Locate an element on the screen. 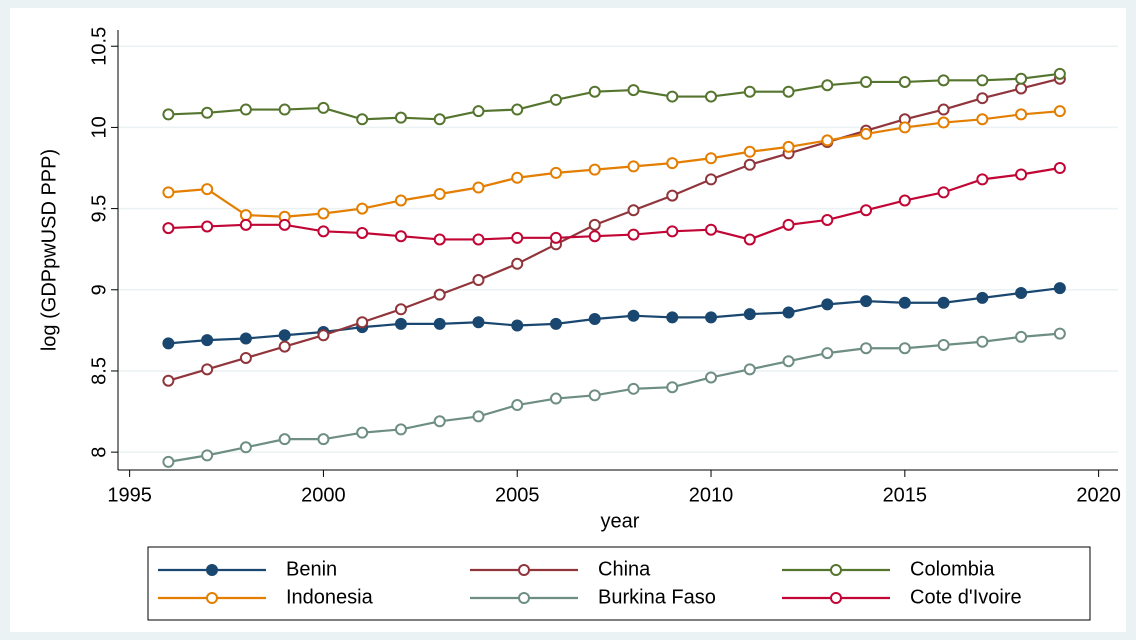  legend-label: Cote d'Ivoire is located at coordinates (966, 597).